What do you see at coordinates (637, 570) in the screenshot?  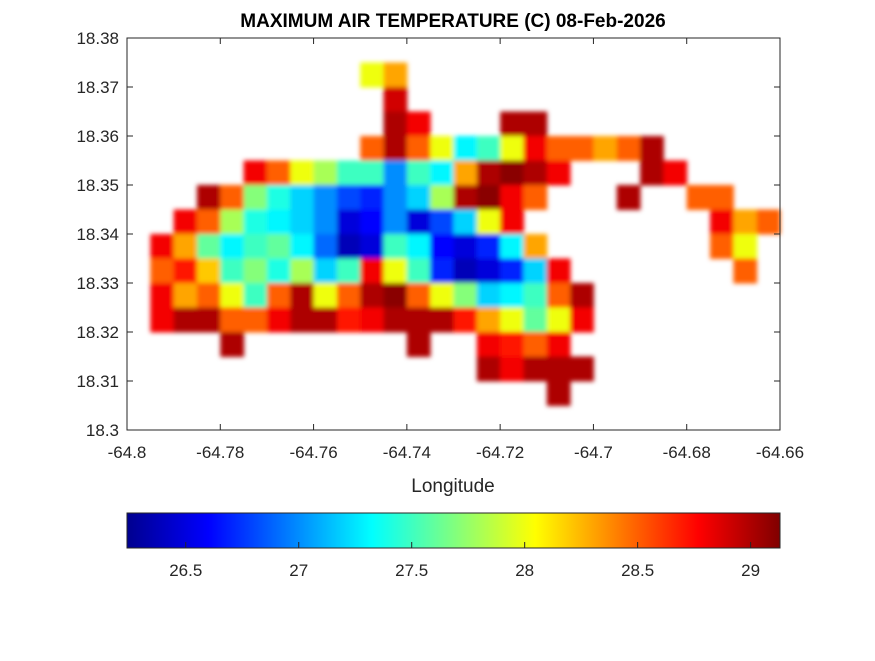 I see `colorbar-tick-label: 28.5` at bounding box center [637, 570].